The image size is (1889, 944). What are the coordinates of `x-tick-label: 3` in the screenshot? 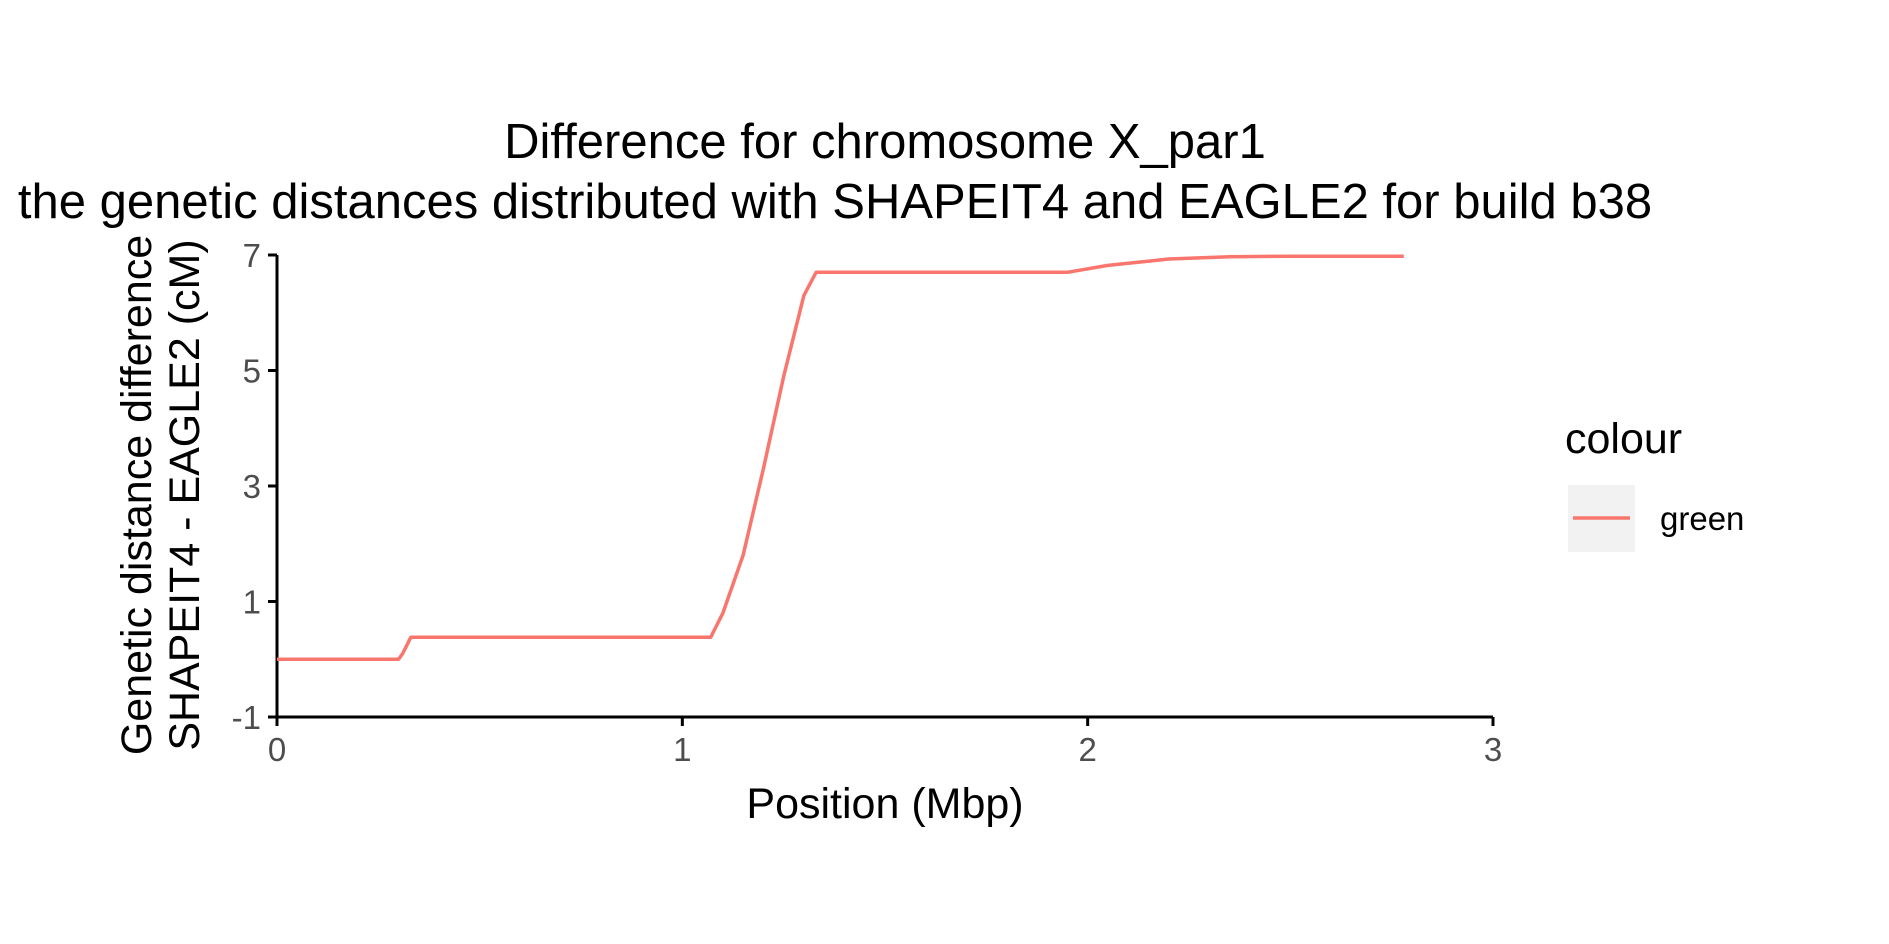 It's located at (1493, 749).